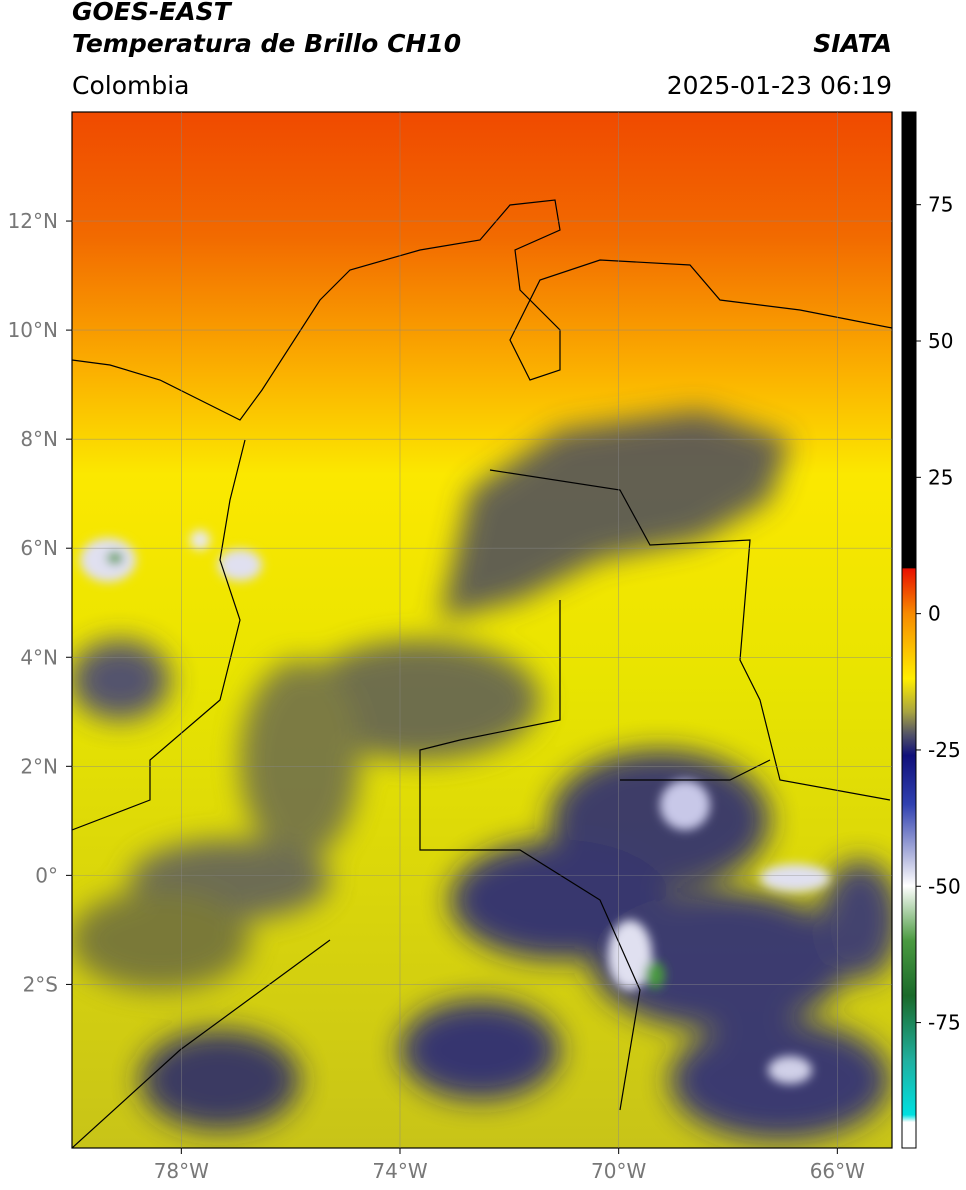 This screenshot has height=1190, width=966. What do you see at coordinates (618, 1171) in the screenshot?
I see `lon-tick-label: 70°W` at bounding box center [618, 1171].